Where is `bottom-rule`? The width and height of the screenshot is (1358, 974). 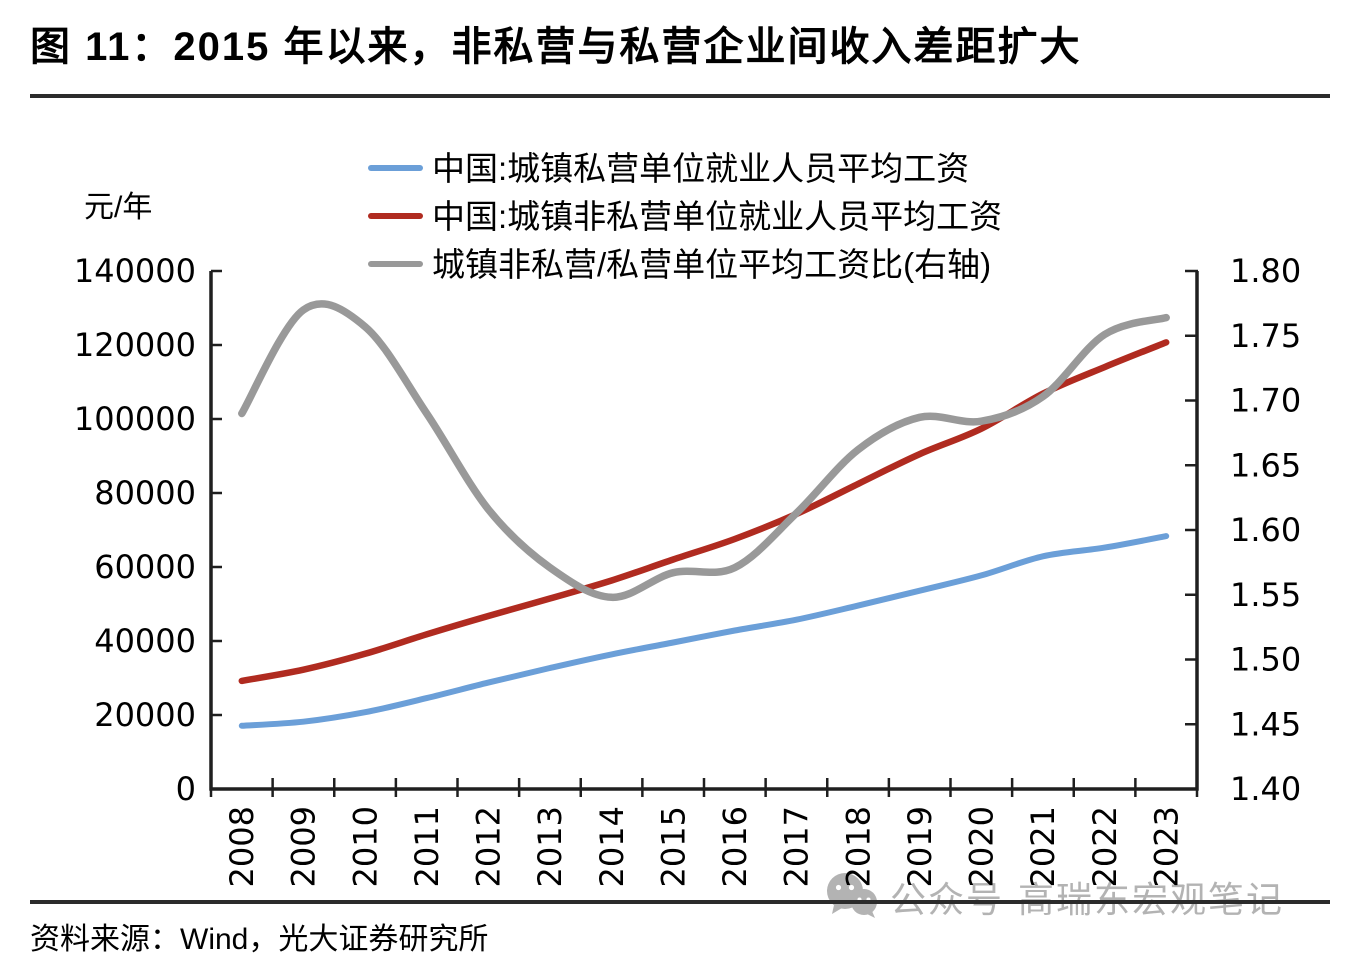 bottom-rule is located at coordinates (680, 902).